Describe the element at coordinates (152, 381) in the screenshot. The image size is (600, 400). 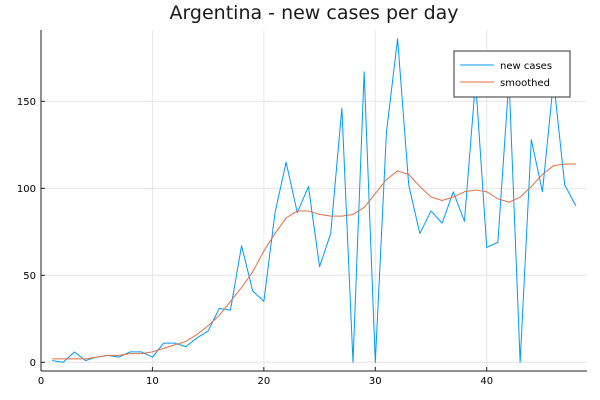
I see `x-tick-label: 10` at that location.